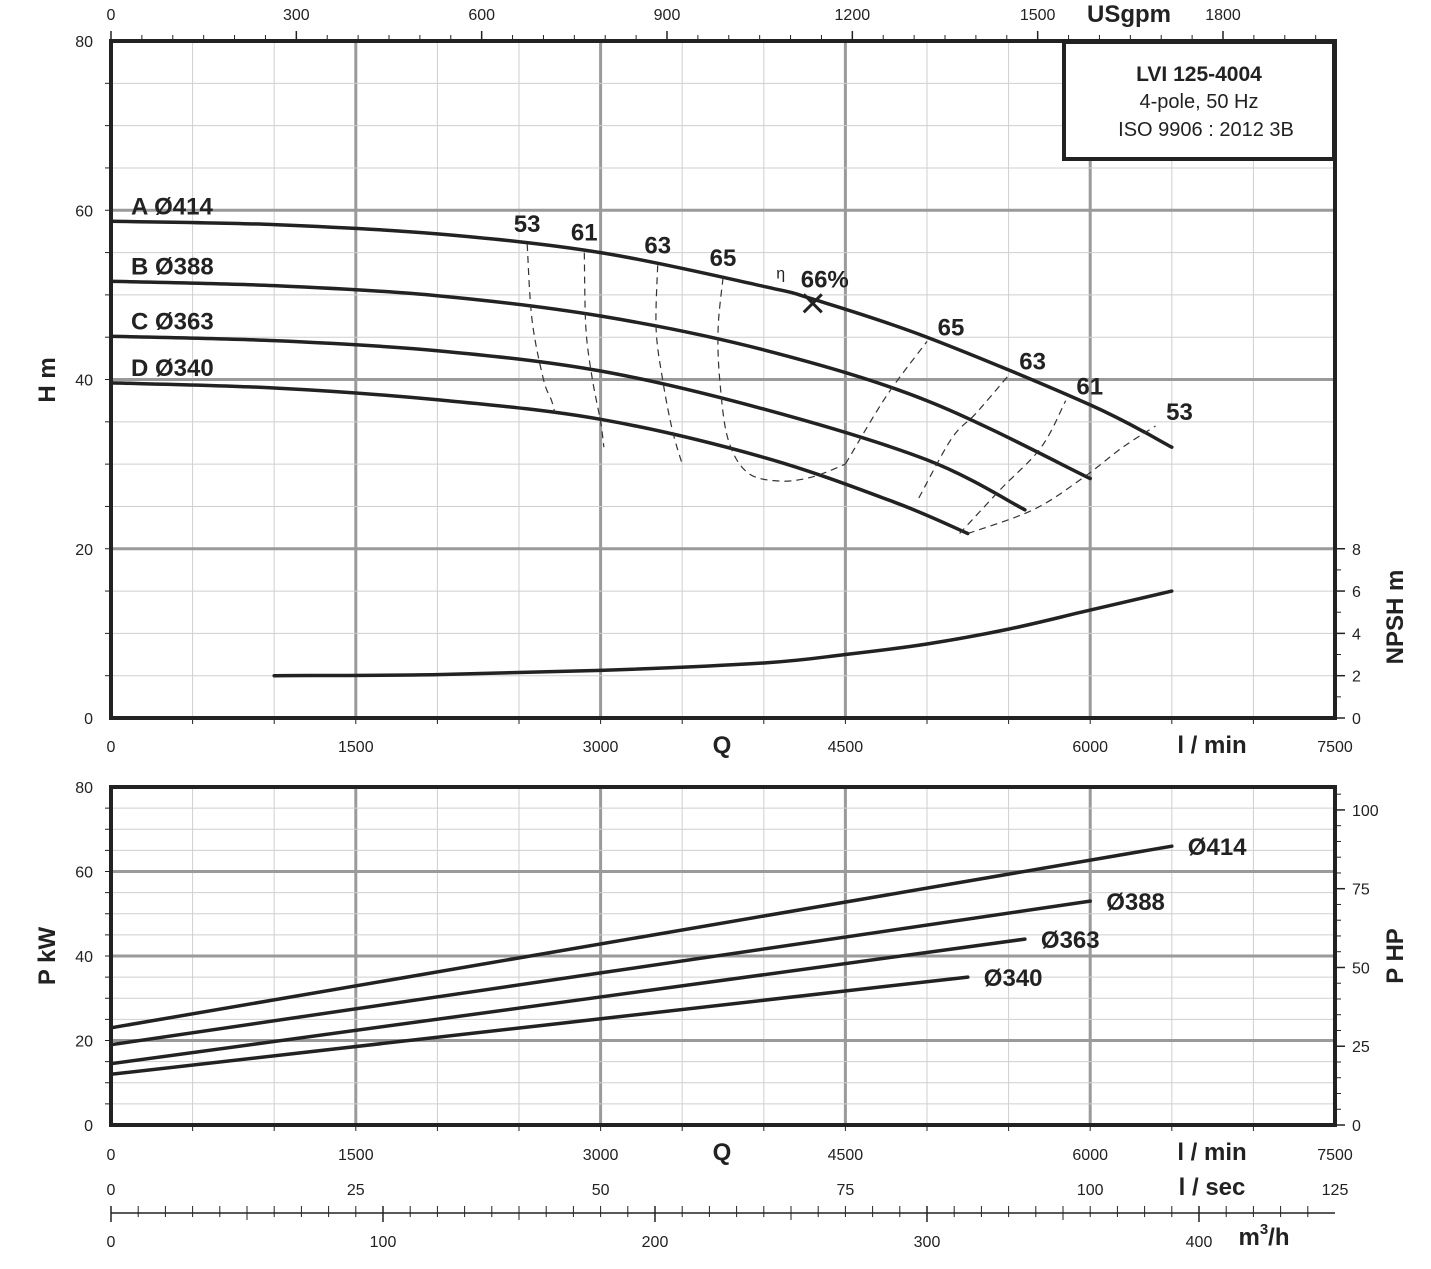 The height and width of the screenshot is (1269, 1431). I want to click on bottom-q-label: Q, so click(722, 1152).